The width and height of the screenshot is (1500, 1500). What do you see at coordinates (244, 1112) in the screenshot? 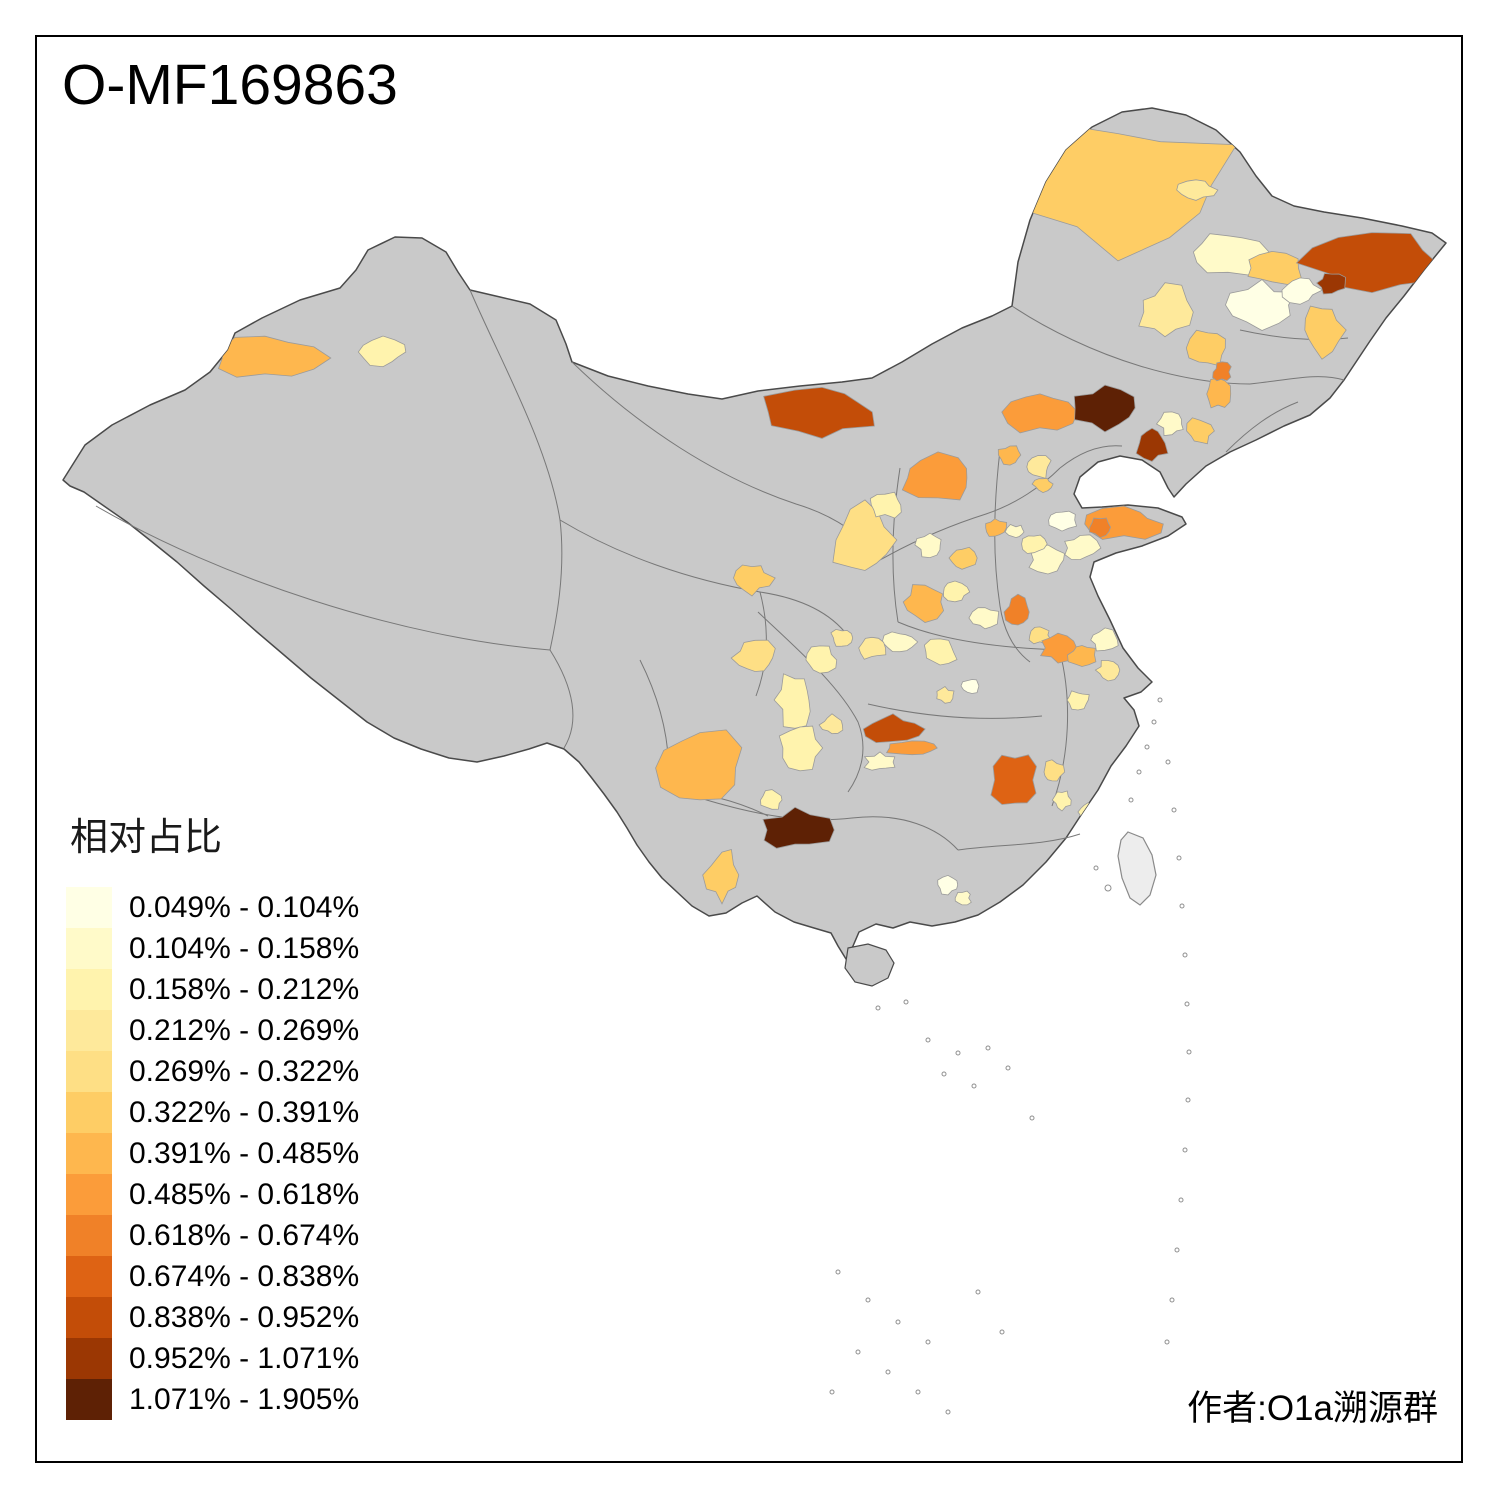
I see `legend-label: 0.322% - 0.391%` at bounding box center [244, 1112].